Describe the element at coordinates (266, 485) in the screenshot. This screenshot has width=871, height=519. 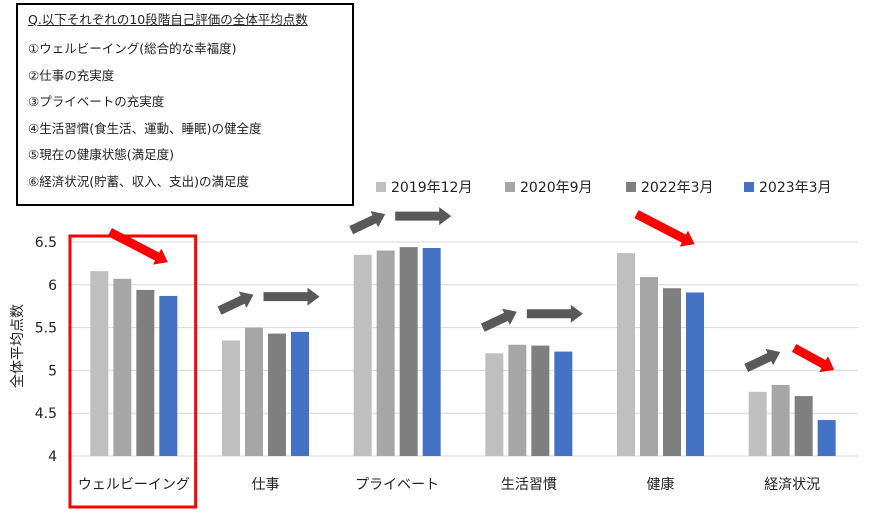
I see `x-tick-label: 仕事` at that location.